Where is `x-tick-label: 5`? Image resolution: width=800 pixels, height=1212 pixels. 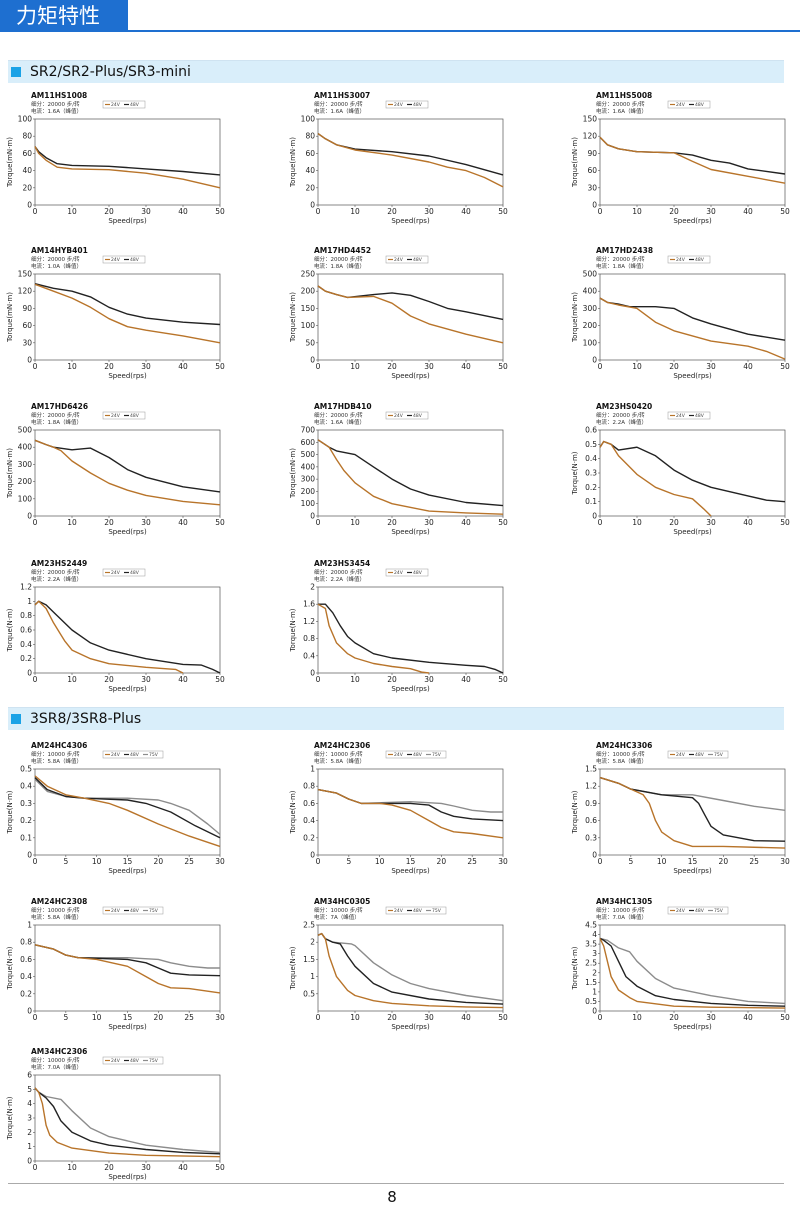 x-tick-label: 5 is located at coordinates (65, 1017).